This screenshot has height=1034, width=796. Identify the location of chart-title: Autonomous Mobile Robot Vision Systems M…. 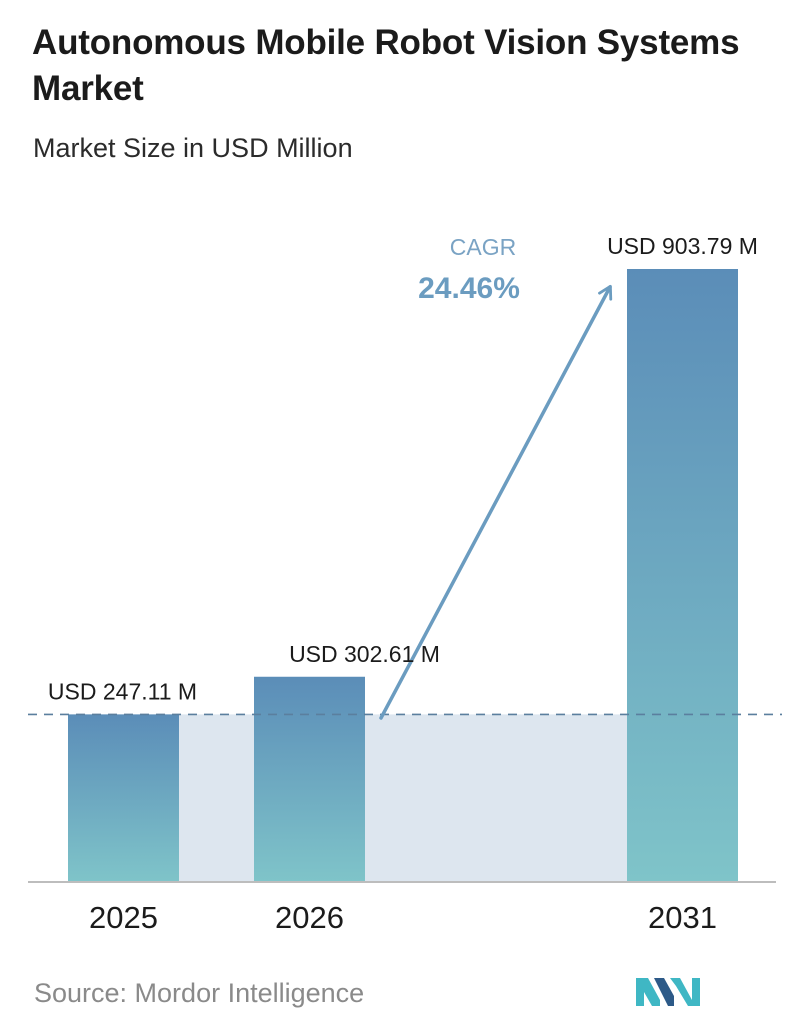
(386, 65).